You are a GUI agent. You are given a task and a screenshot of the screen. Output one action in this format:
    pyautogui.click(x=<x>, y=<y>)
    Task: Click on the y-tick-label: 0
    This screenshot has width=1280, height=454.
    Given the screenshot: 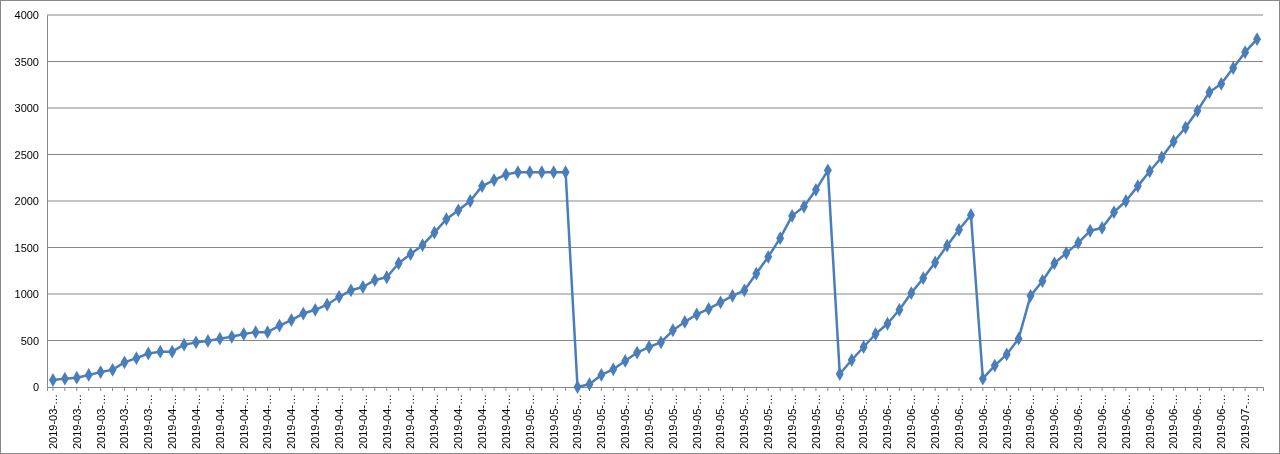 What is the action you would take?
    pyautogui.click(x=35, y=387)
    